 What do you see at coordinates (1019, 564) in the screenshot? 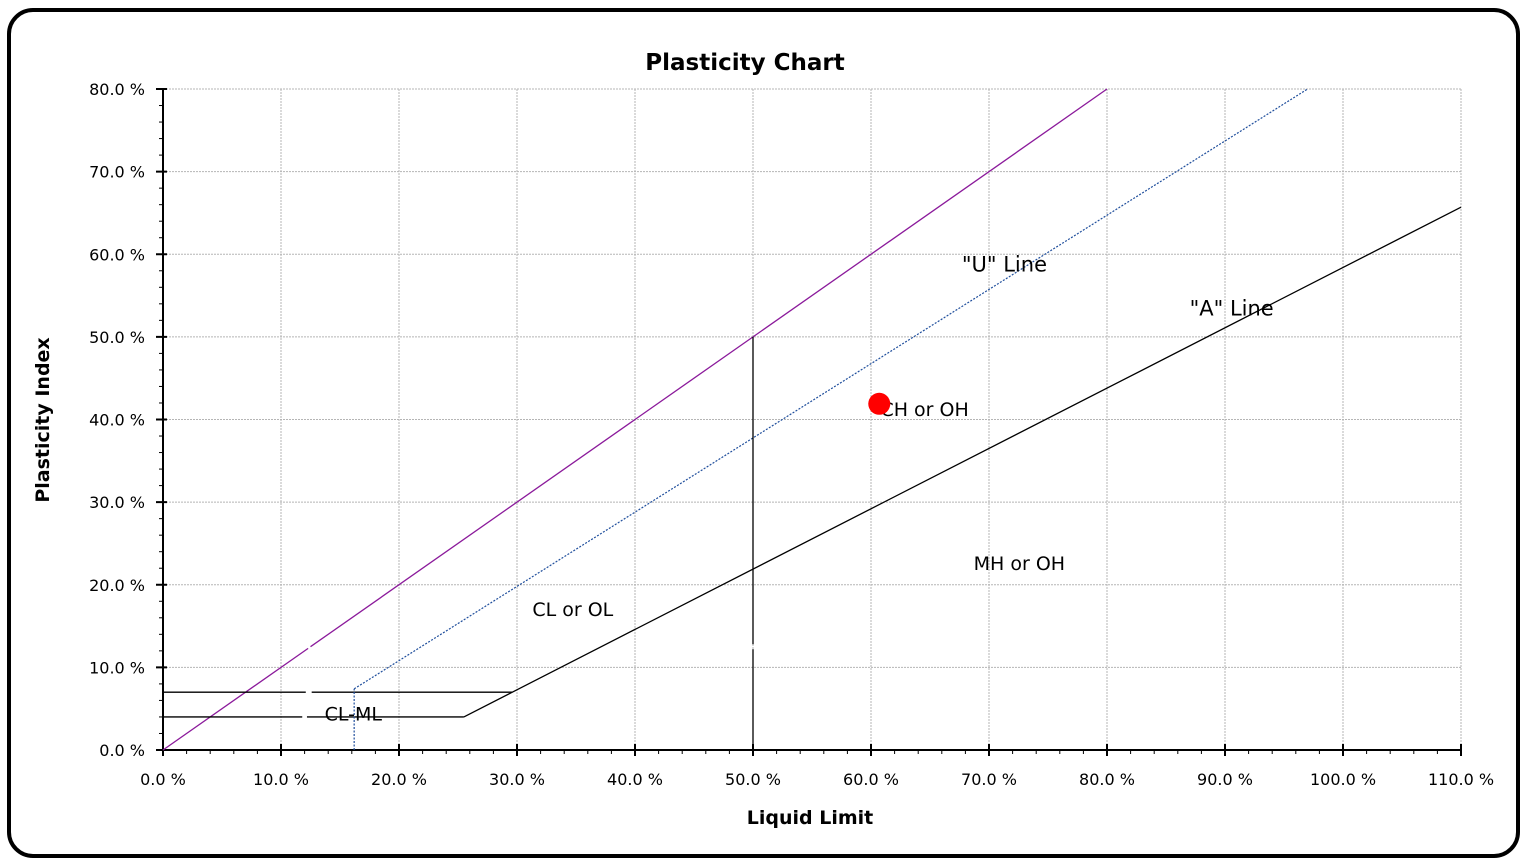
I see `annotation-label: MH or OH` at bounding box center [1019, 564].